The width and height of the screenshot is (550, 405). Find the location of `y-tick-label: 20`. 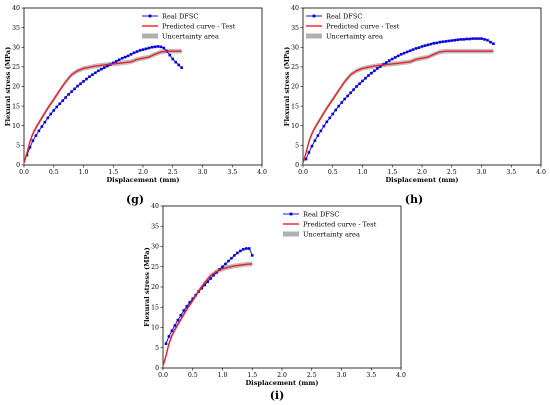

y-tick-label: 20 is located at coordinates (16, 87).